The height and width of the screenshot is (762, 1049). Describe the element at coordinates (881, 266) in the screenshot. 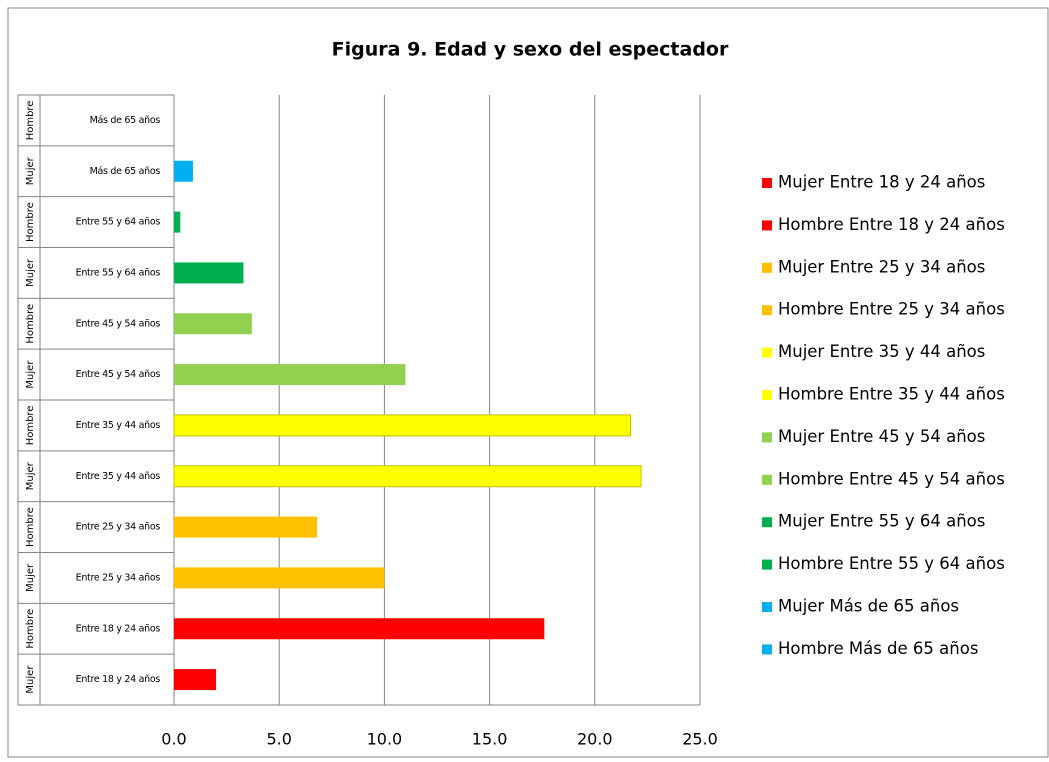

I see `legend-label: Mujer Entre 25 y 34 años` at that location.